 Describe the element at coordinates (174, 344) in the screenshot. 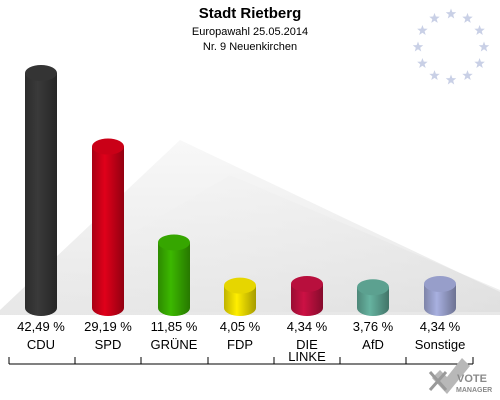

I see `category-label: GRÜNE` at that location.